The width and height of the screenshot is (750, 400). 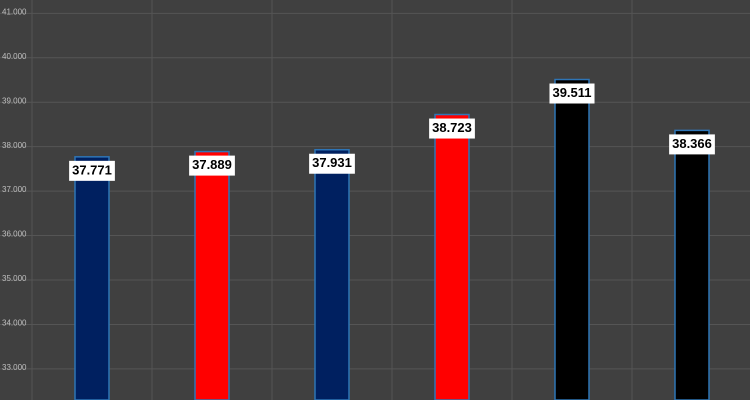 I want to click on value-label: 37.889, so click(x=212, y=164).